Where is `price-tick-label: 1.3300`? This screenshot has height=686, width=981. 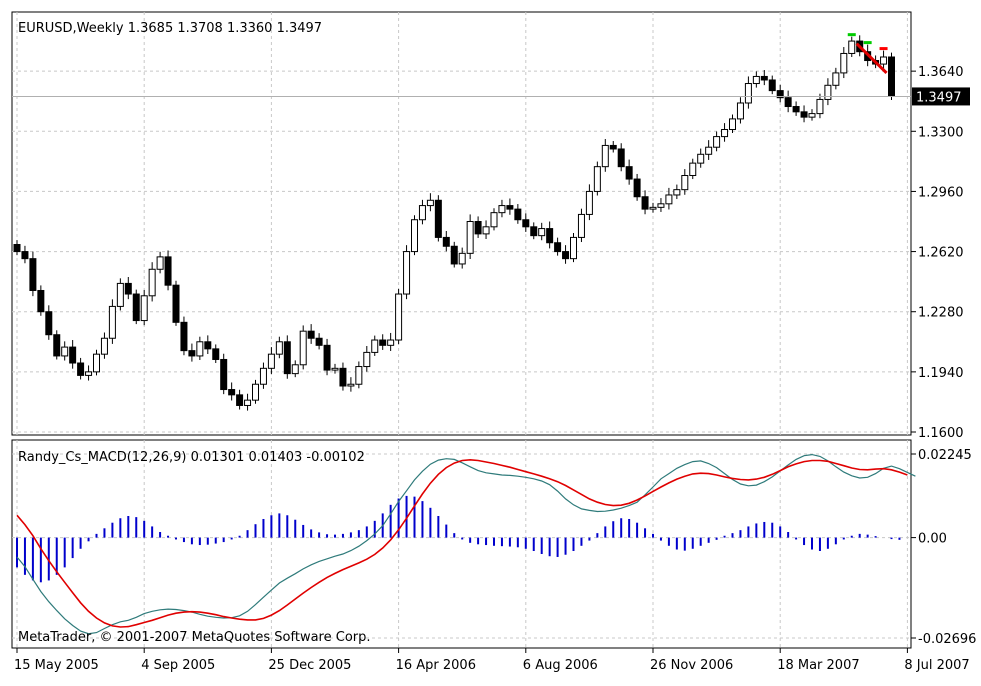
price-tick-label: 1.3300 is located at coordinates (941, 132).